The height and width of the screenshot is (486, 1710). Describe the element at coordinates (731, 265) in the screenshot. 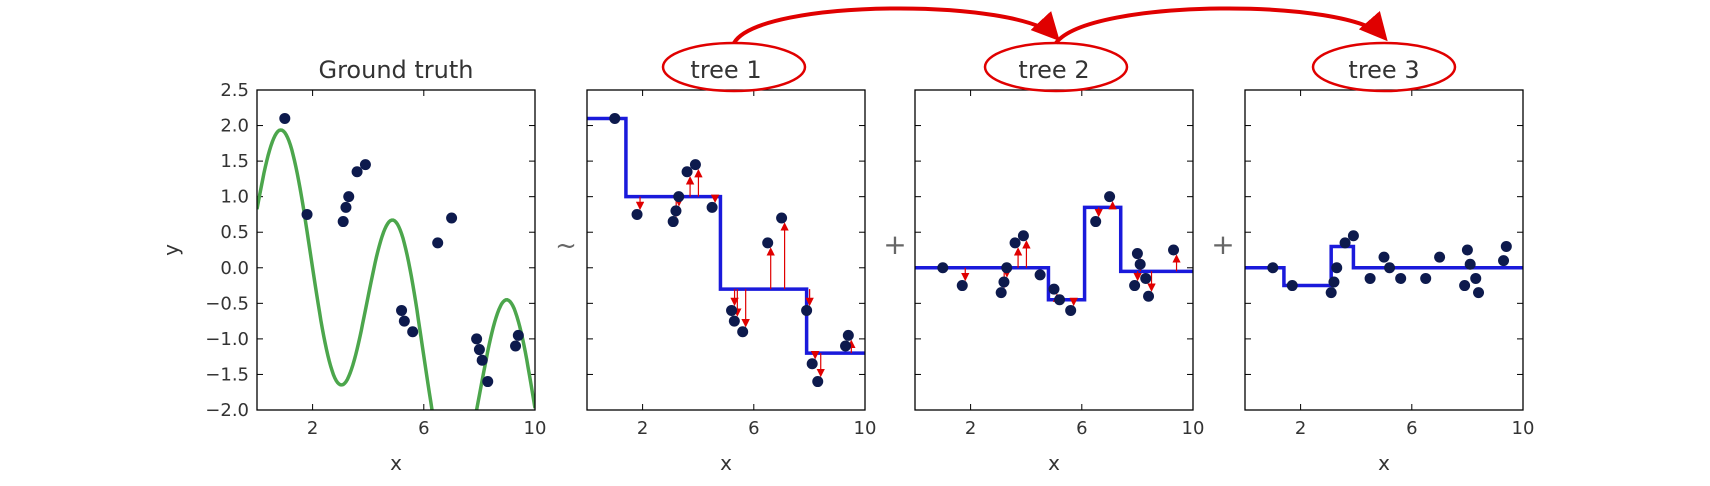

I see `panel-tree-1: tree 1 2 6 10 x` at that location.